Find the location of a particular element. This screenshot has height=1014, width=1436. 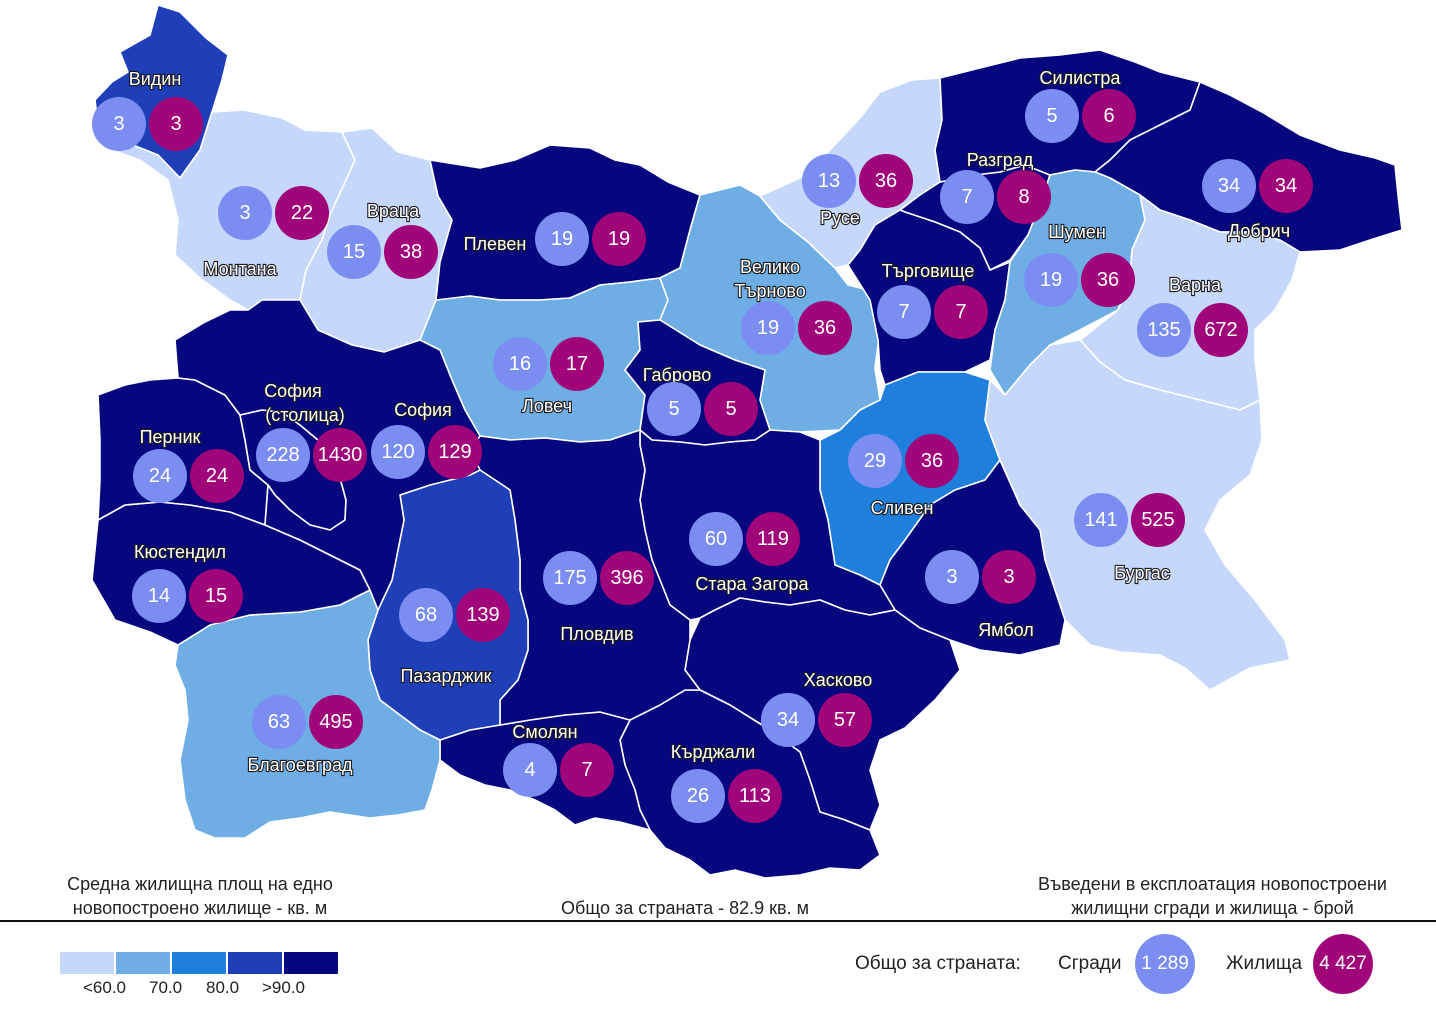

dwellings-value: 17 is located at coordinates (577, 364).